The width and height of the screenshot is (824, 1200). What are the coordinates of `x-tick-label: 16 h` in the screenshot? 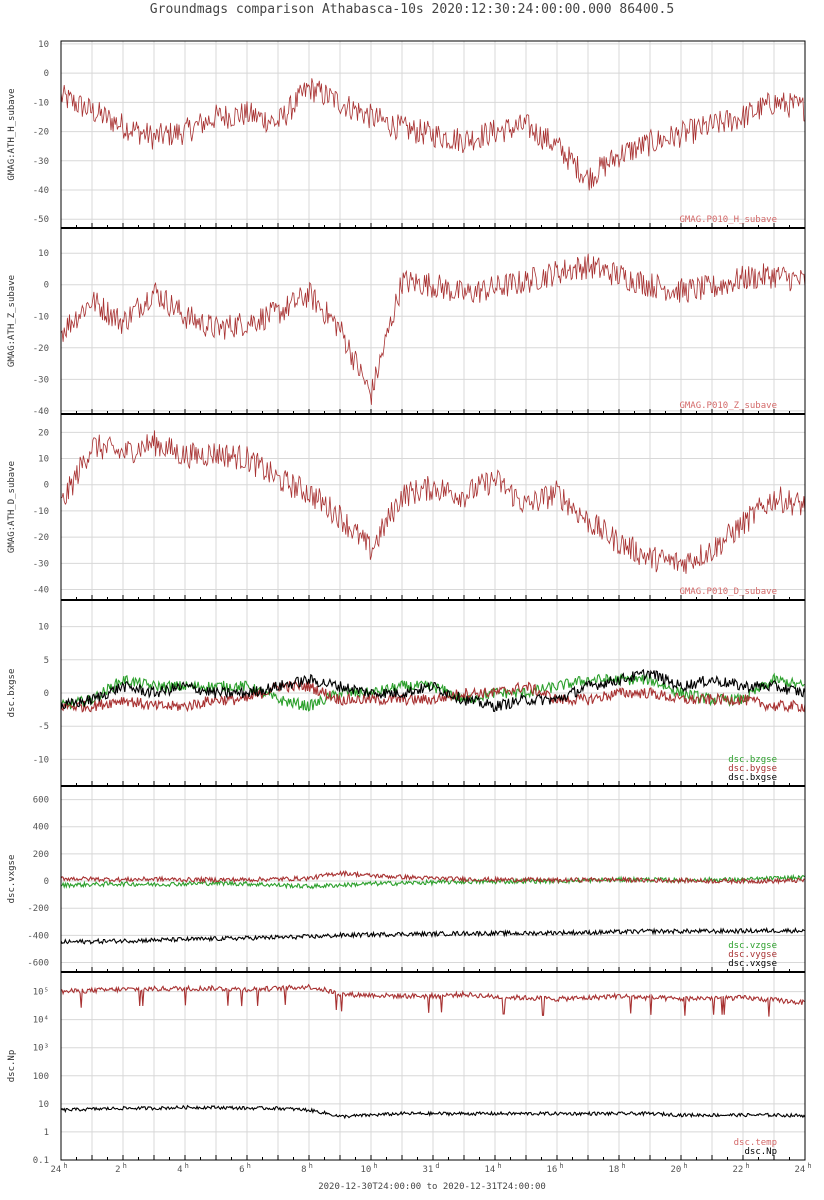 It's located at (554, 1168).